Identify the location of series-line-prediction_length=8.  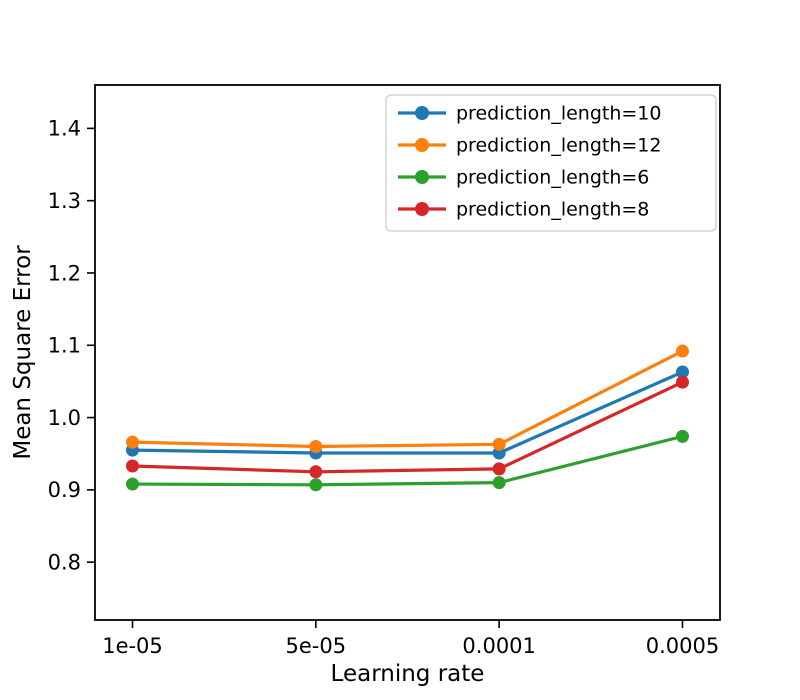
(407, 427).